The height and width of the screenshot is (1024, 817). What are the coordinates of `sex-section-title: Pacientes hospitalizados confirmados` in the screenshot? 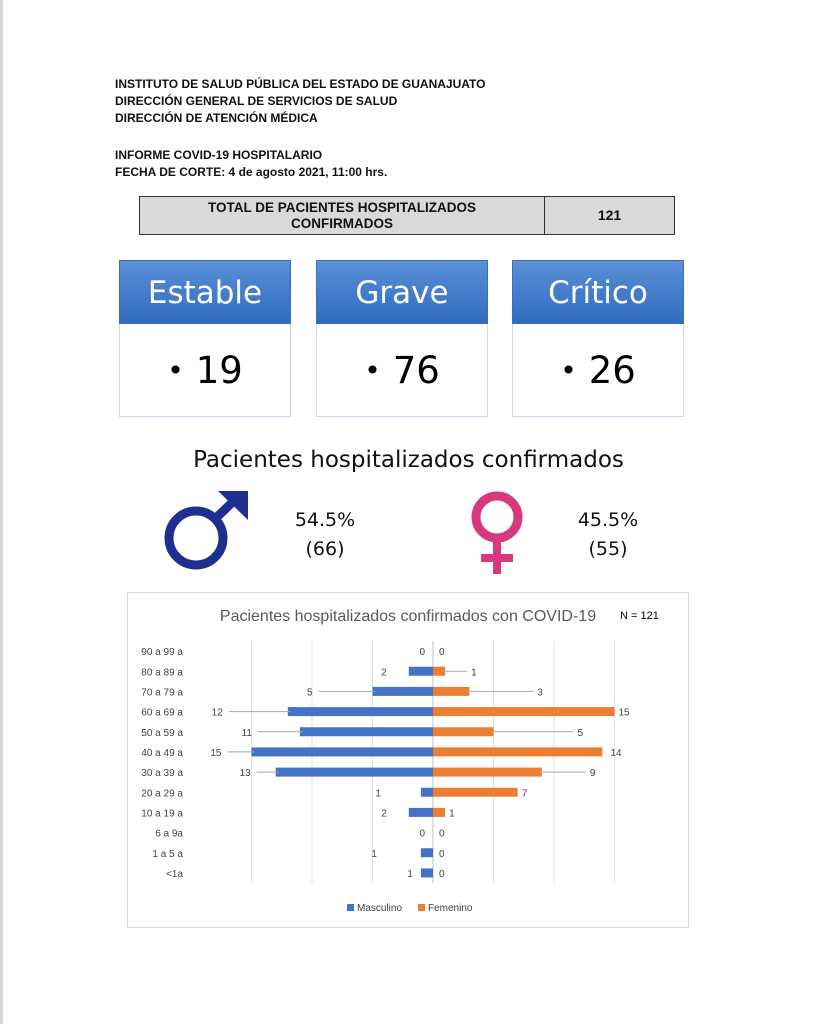 It's located at (408, 460).